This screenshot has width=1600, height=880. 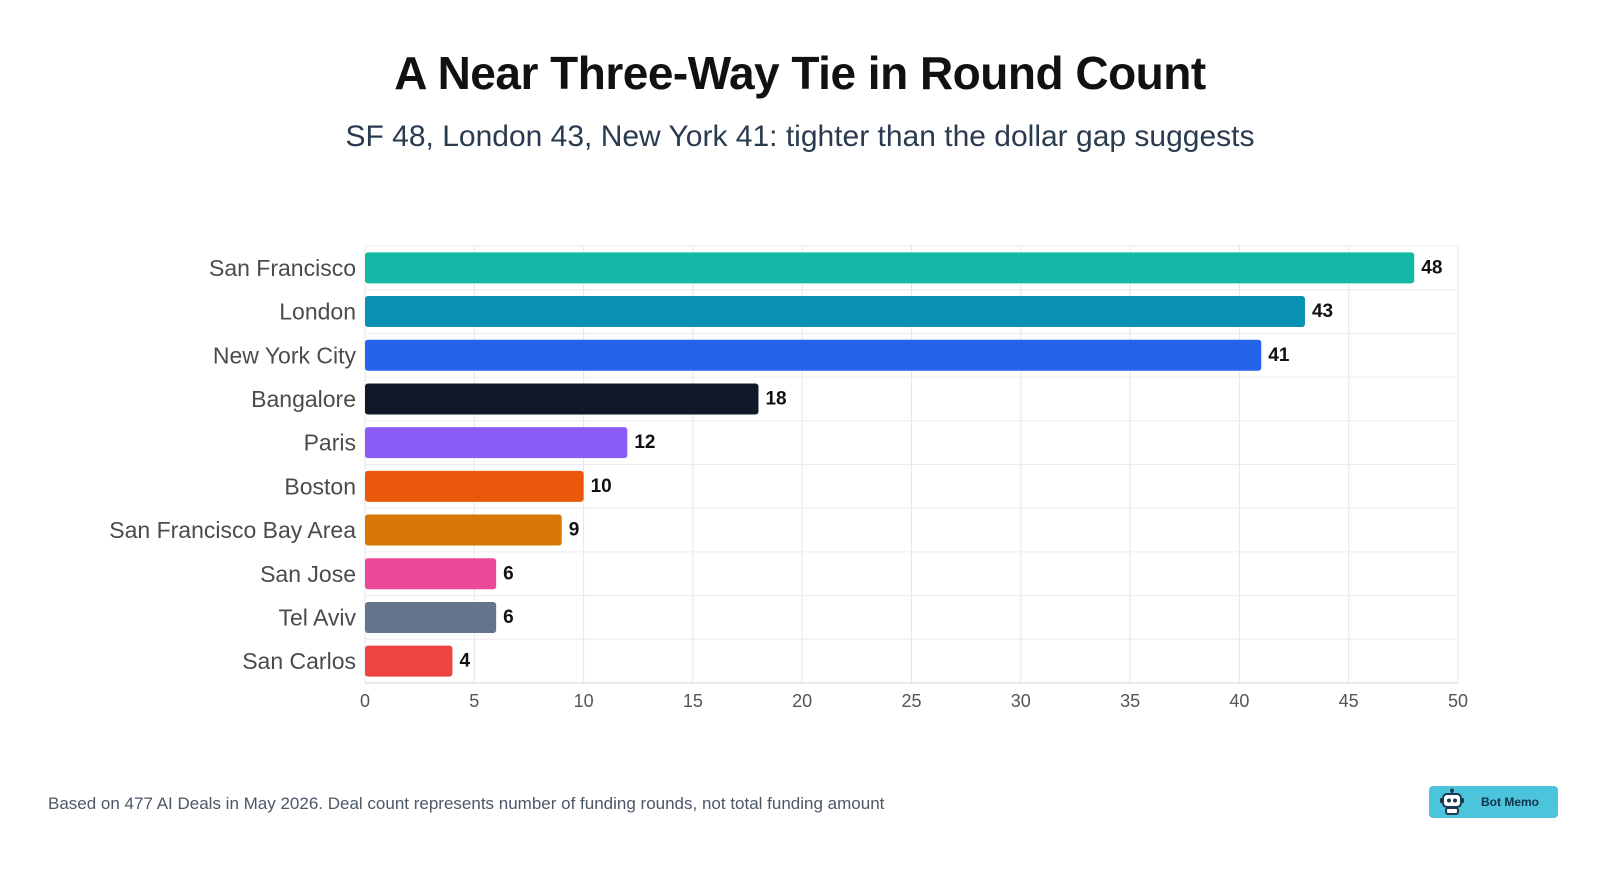 I want to click on category-label: Bangalore, so click(x=303, y=399).